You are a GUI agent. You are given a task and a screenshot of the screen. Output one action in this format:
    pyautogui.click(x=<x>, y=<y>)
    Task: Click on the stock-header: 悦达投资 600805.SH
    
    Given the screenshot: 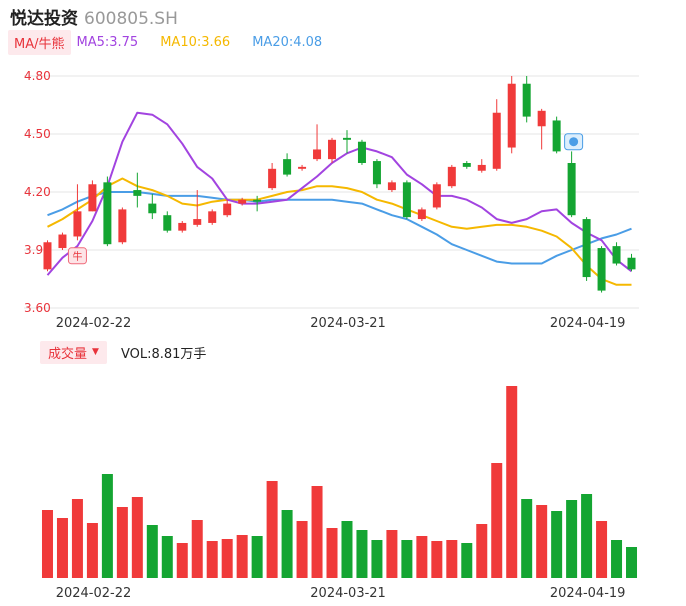 What is the action you would take?
    pyautogui.click(x=94, y=16)
    